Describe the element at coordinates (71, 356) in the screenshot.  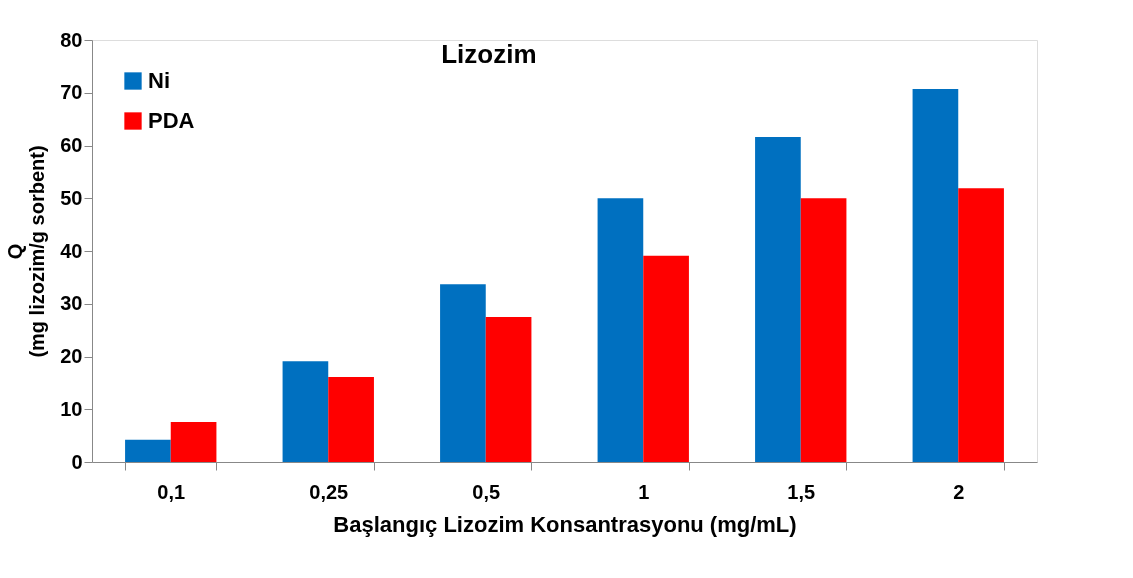
I see `y-tick-label: 20` at that location.